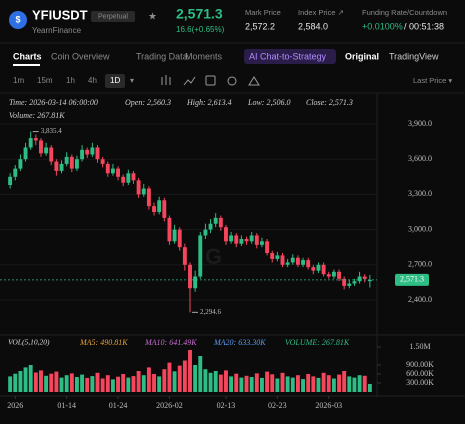 The width and height of the screenshot is (465, 424). What do you see at coordinates (209, 102) in the screenshot?
I see `info-high: High: 2,613.4` at bounding box center [209, 102].